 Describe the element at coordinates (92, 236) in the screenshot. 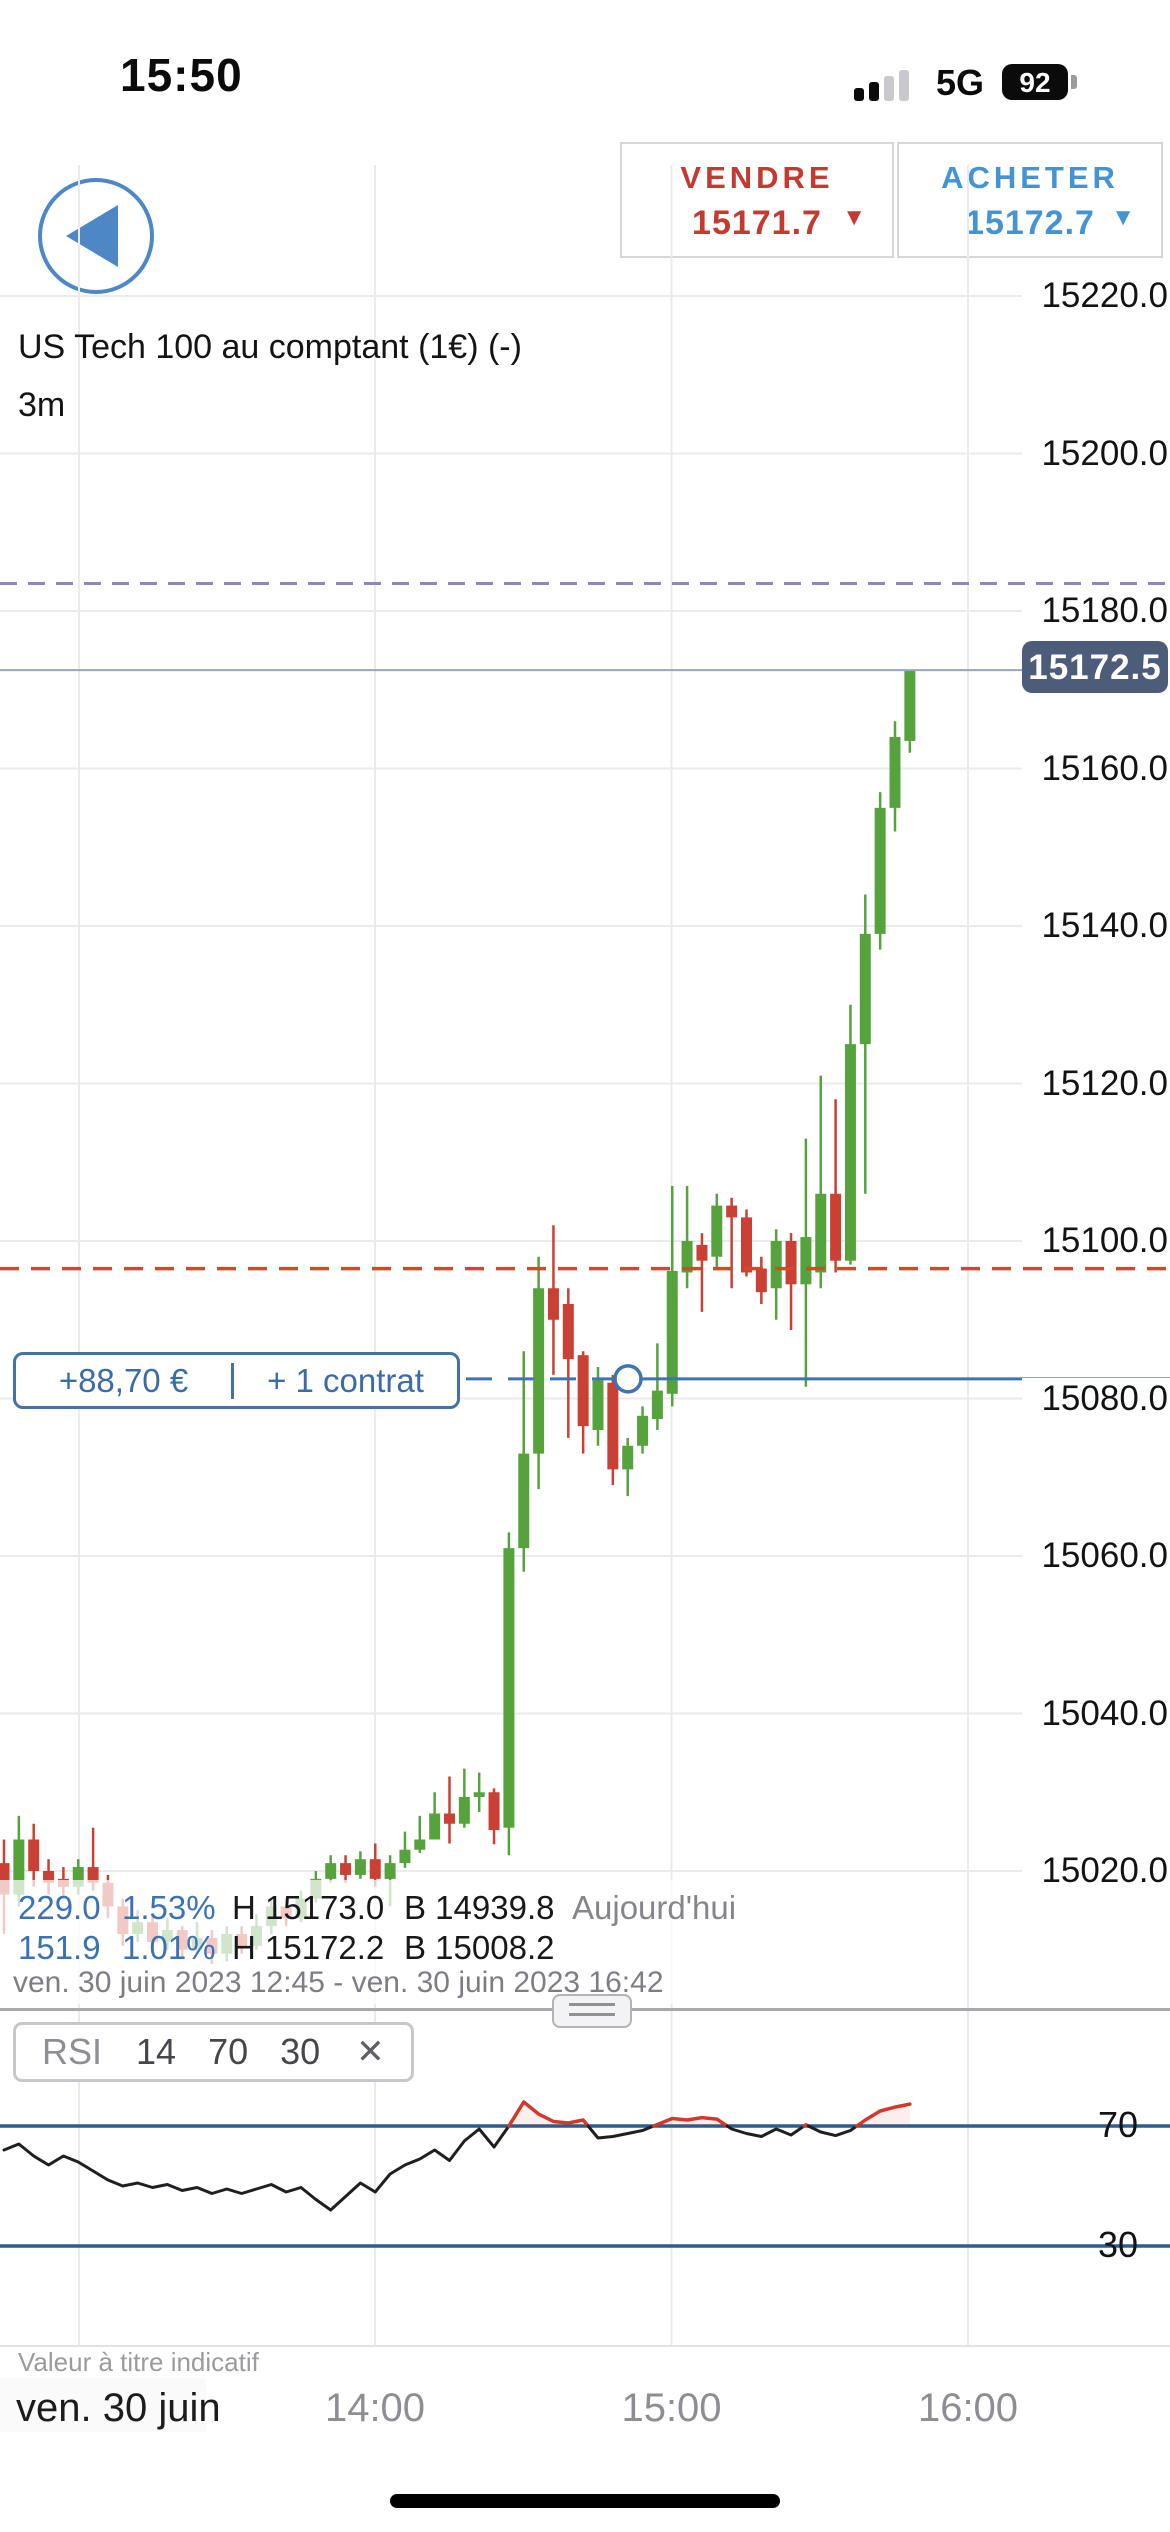

I see `back-arrow-icon` at that location.